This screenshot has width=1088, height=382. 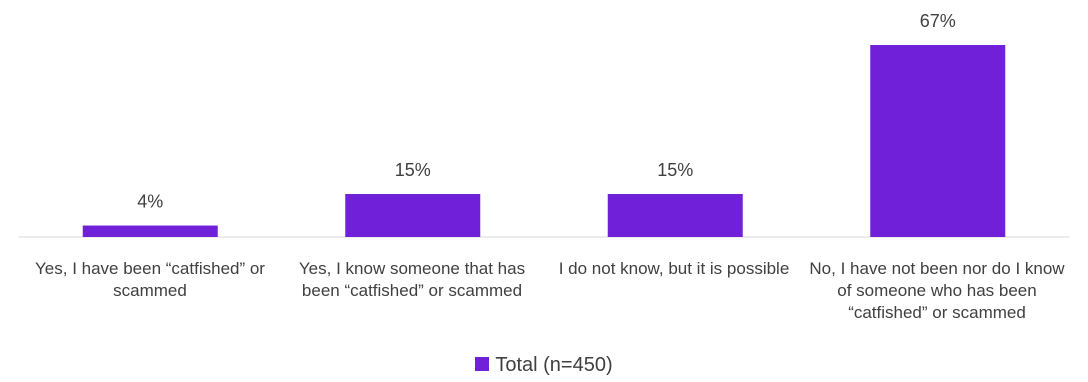 I want to click on legend-label: Total (n=450), so click(x=554, y=365).